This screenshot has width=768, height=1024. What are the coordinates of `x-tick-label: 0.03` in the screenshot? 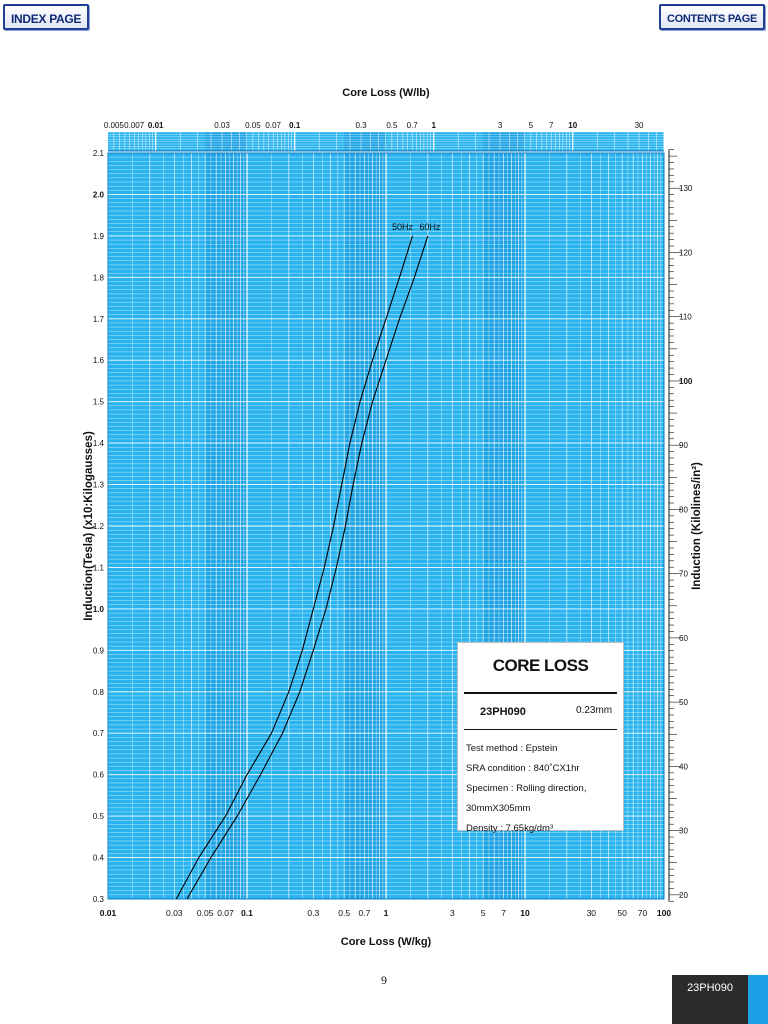 It's located at (174, 913).